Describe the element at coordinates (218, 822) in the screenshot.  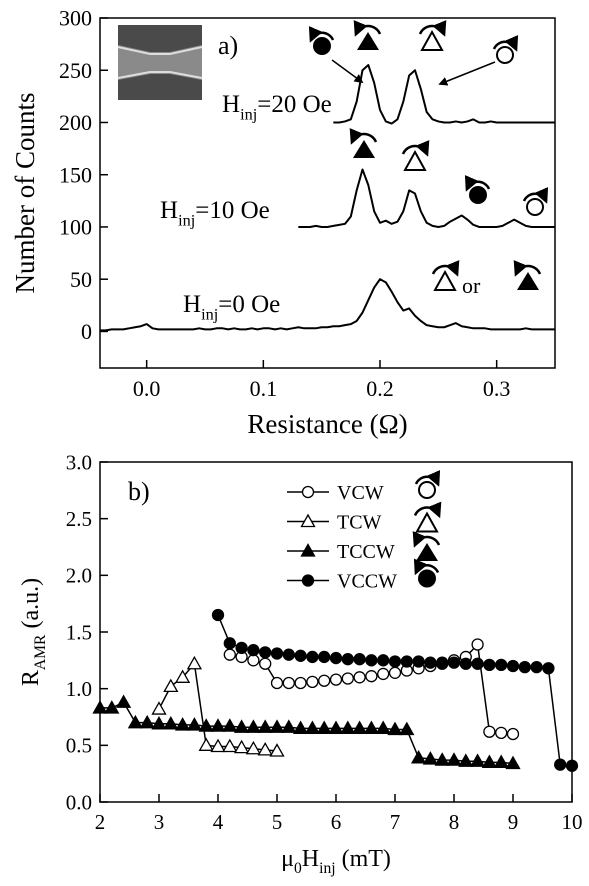
I see `x-tick-label: 4` at that location.